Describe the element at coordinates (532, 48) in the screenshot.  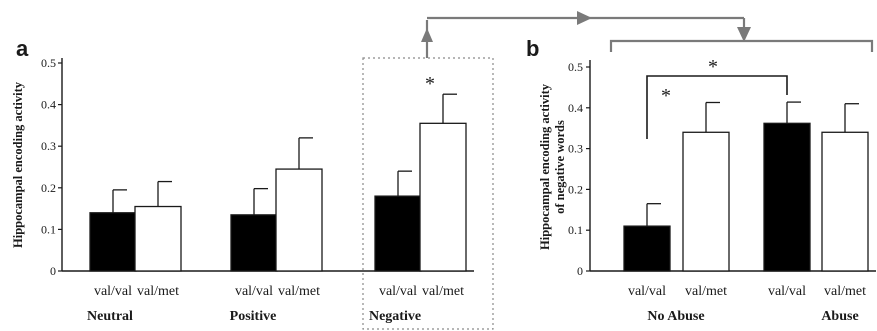
I see `panel-letter-b: b` at that location.